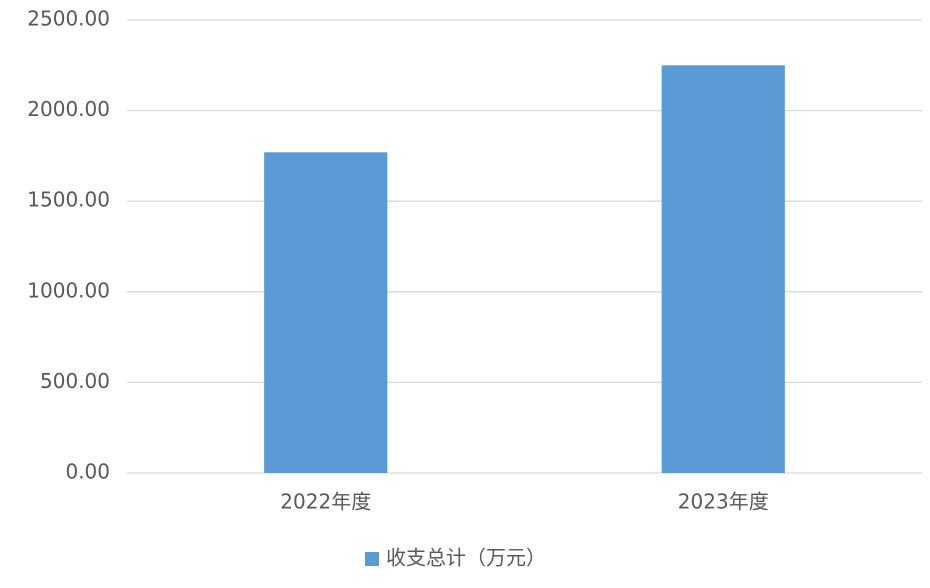  Describe the element at coordinates (68, 200) in the screenshot. I see `y-tick-label: 1500.00` at that location.